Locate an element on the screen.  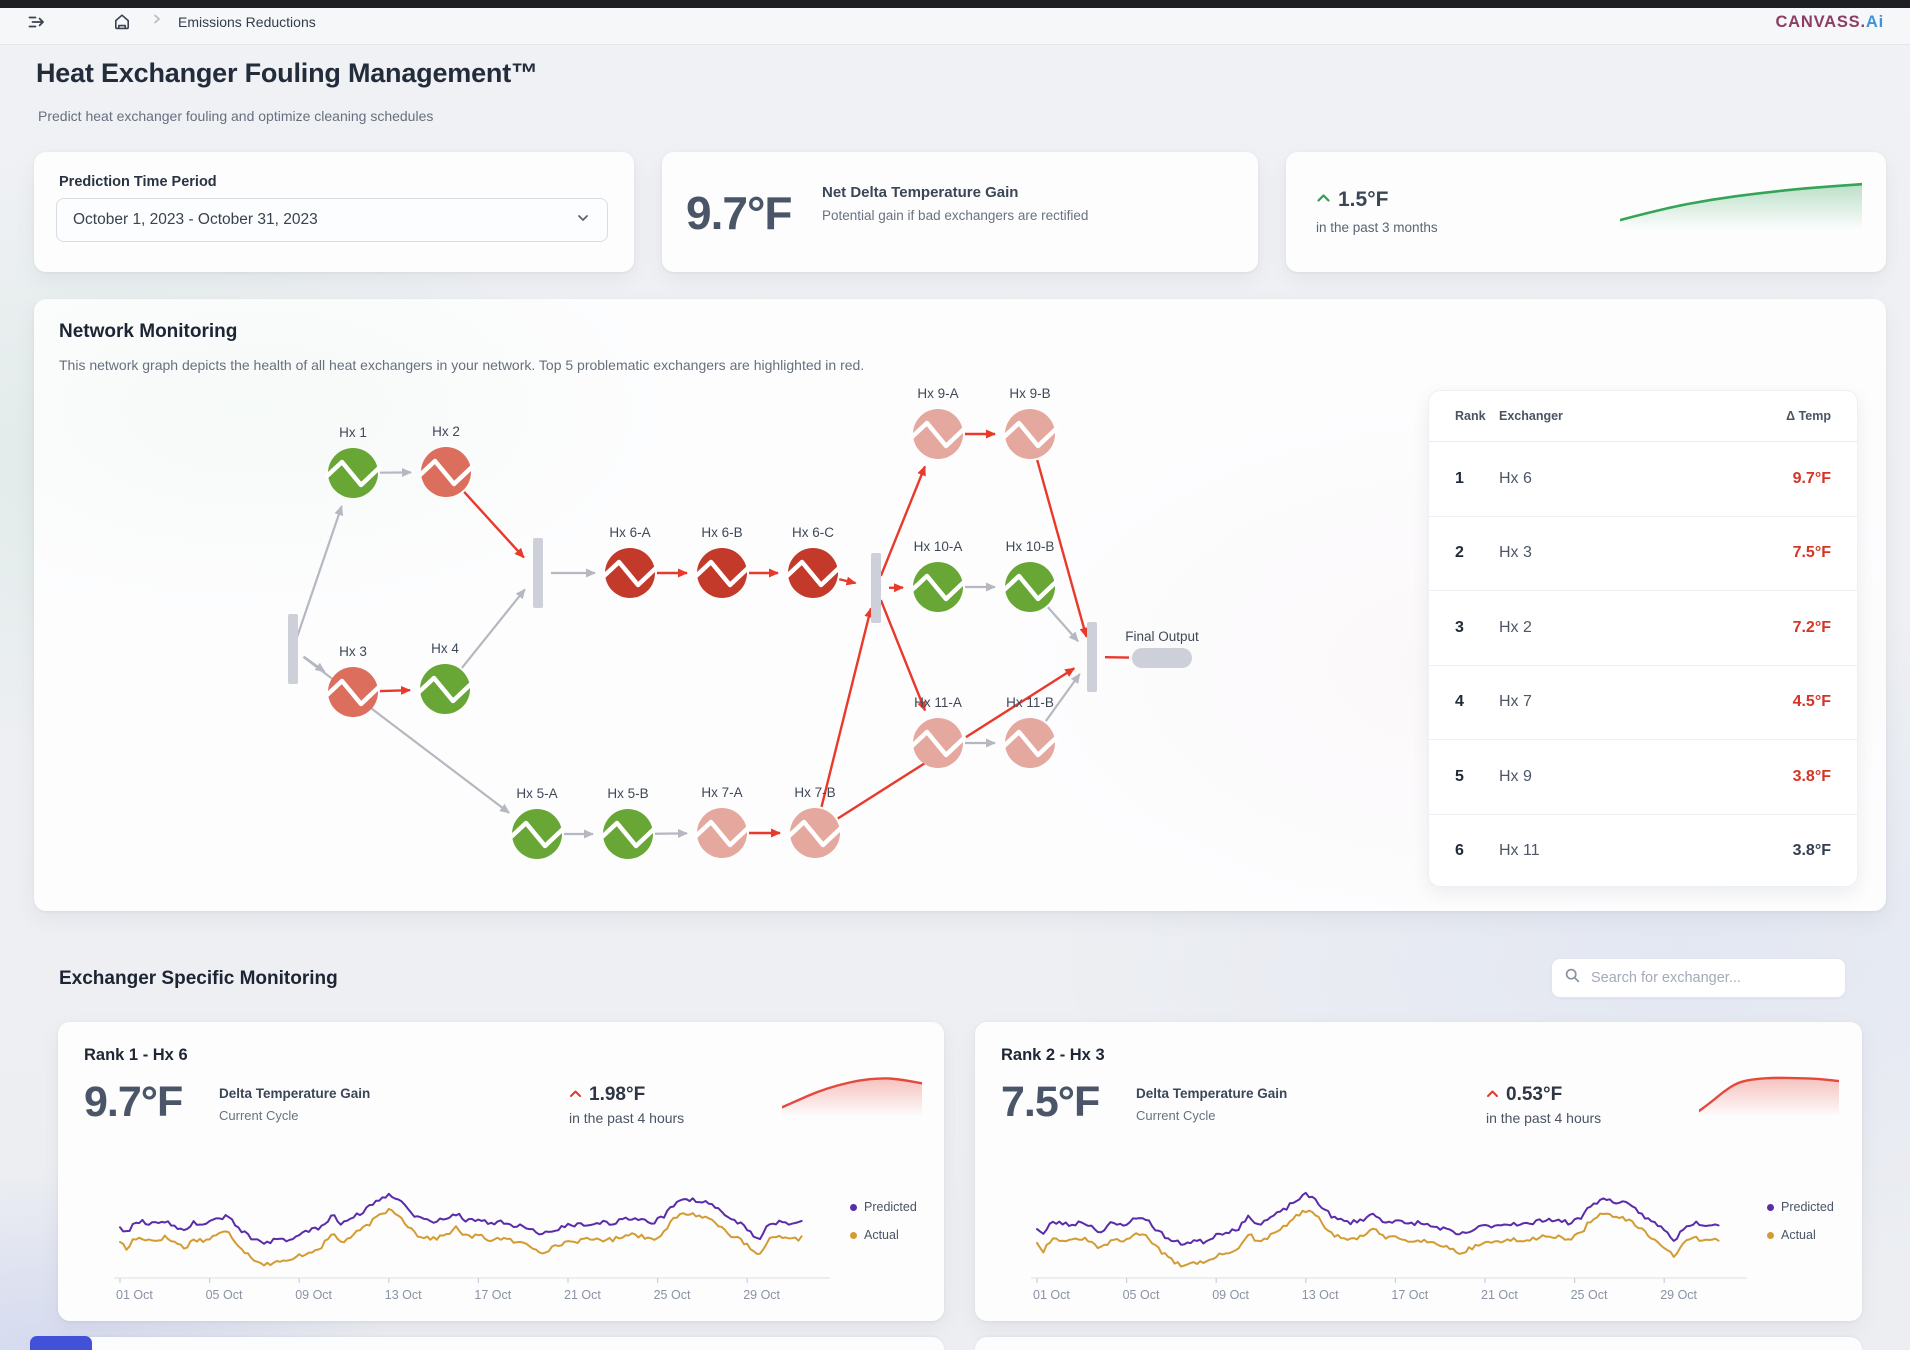
floating-action-peek is located at coordinates (61, 1343).